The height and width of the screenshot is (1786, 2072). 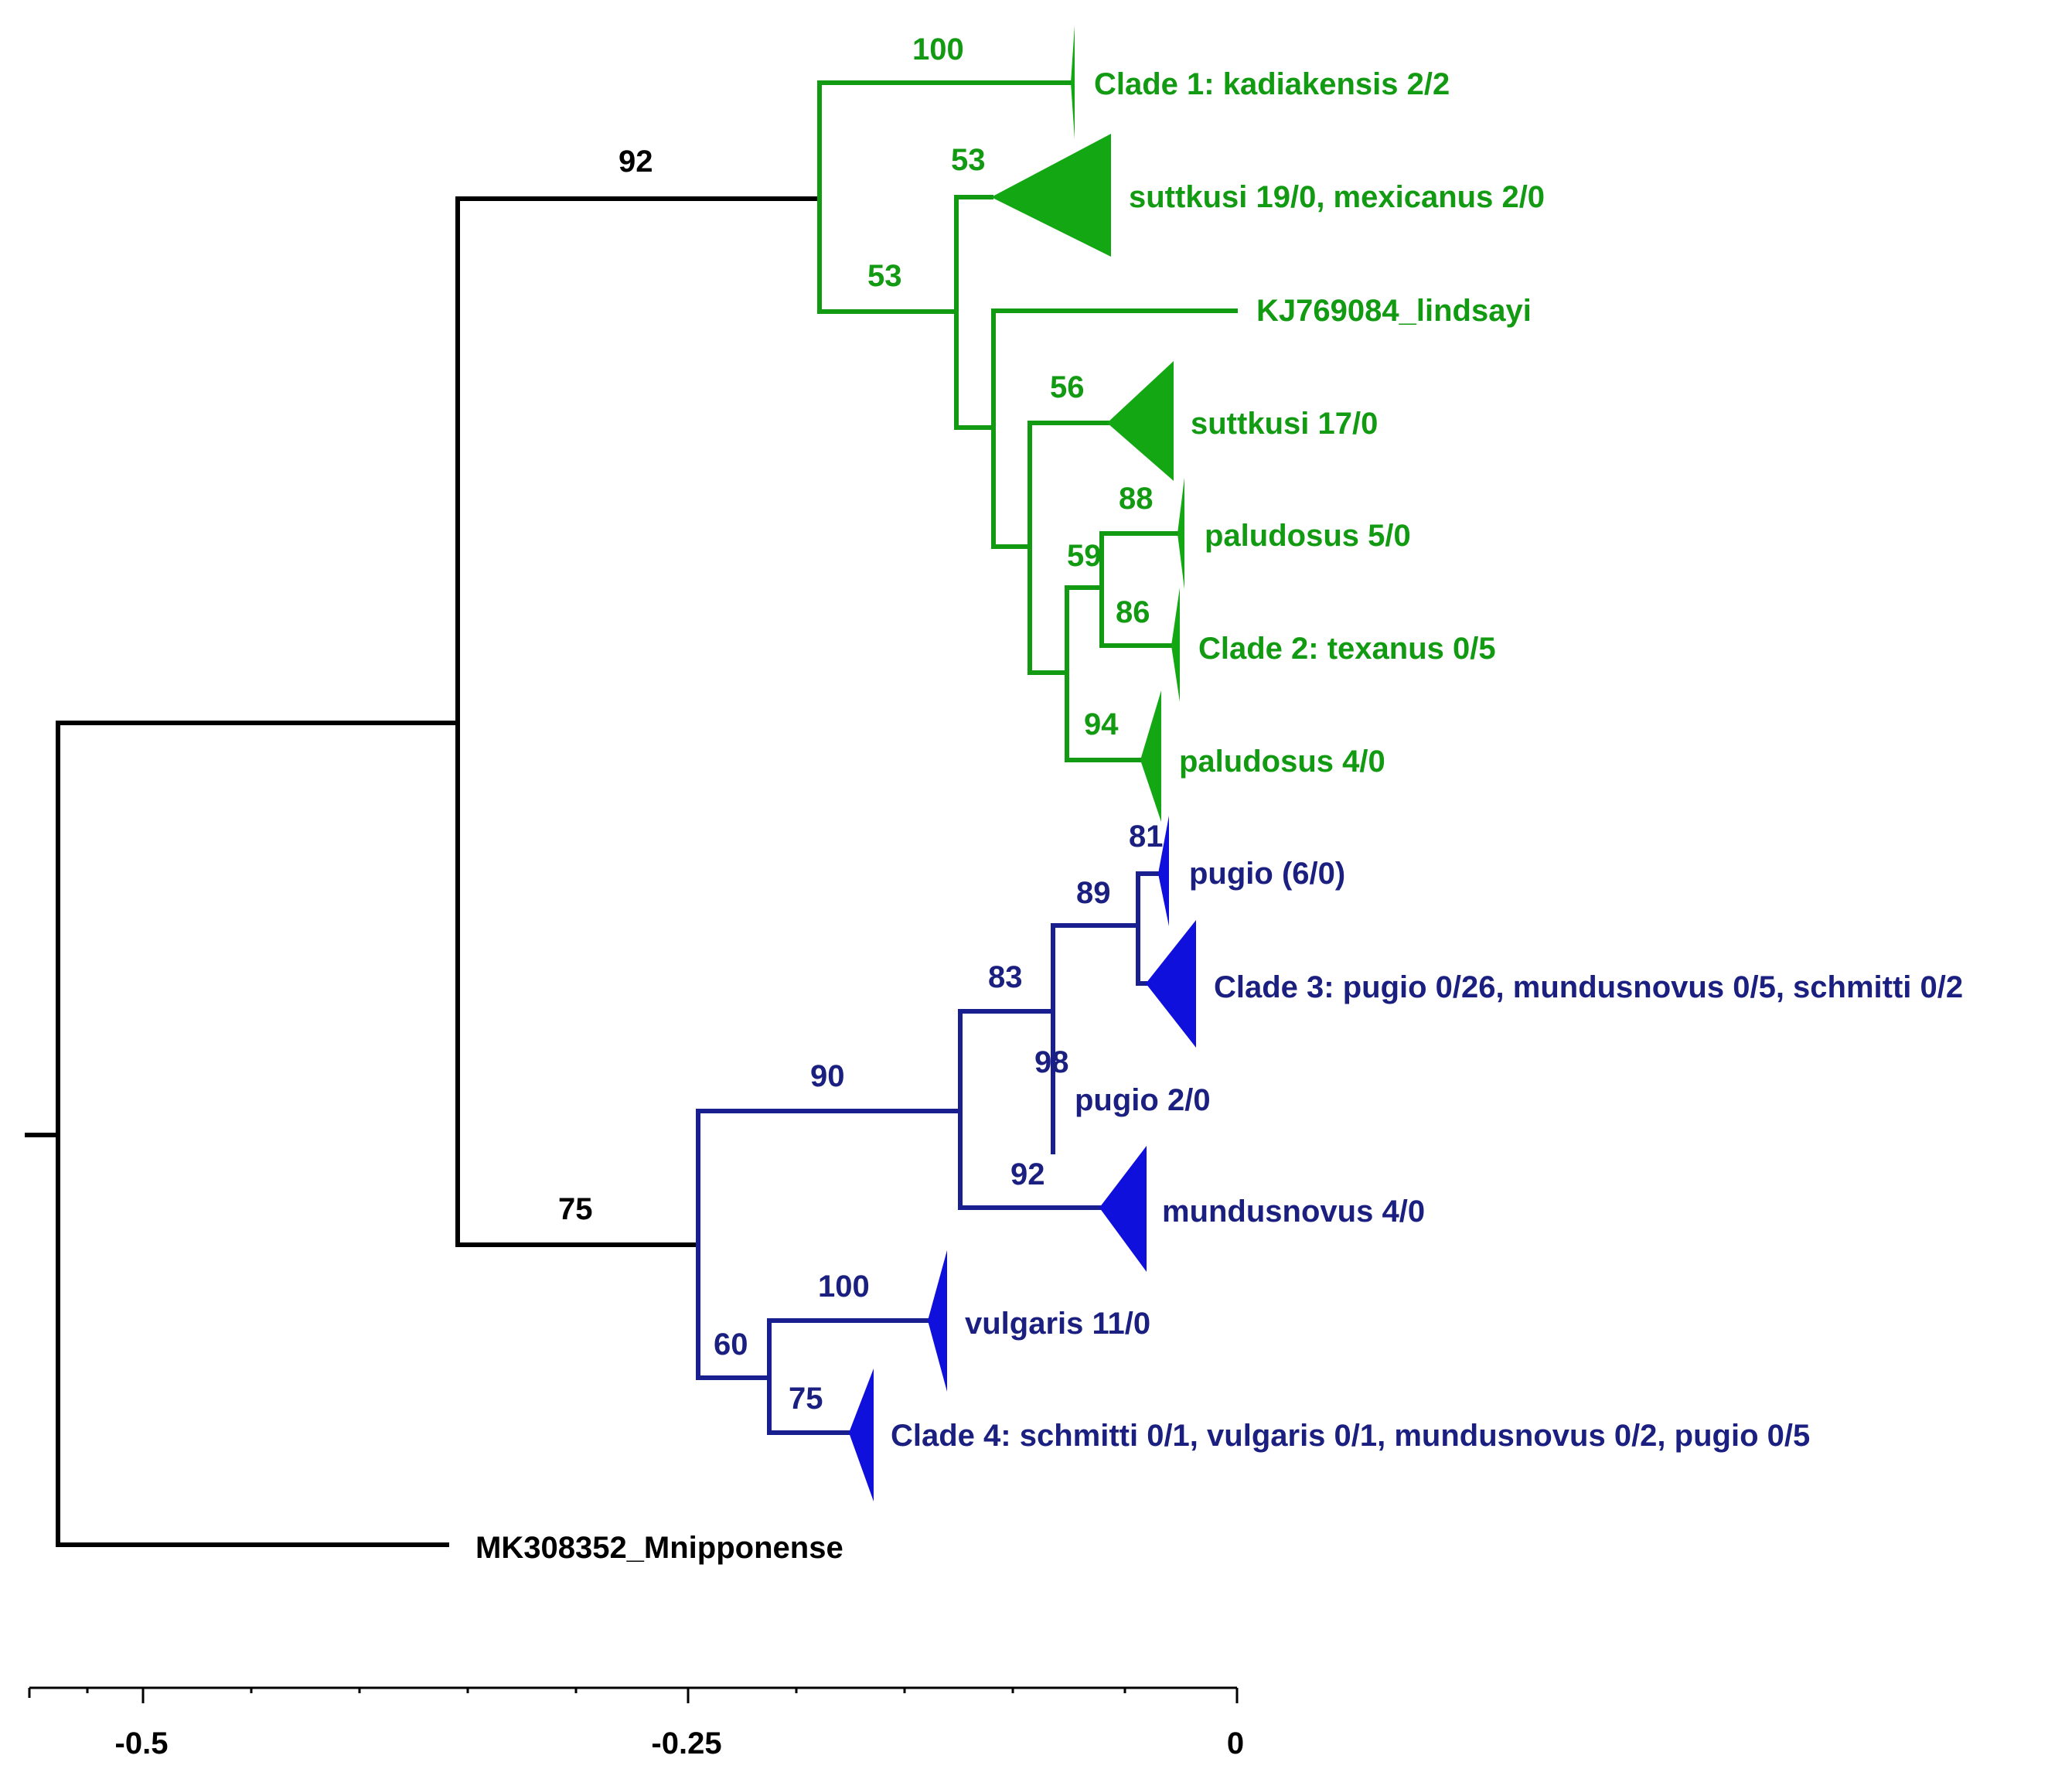 I want to click on clade2-triangle, so click(x=1175, y=645).